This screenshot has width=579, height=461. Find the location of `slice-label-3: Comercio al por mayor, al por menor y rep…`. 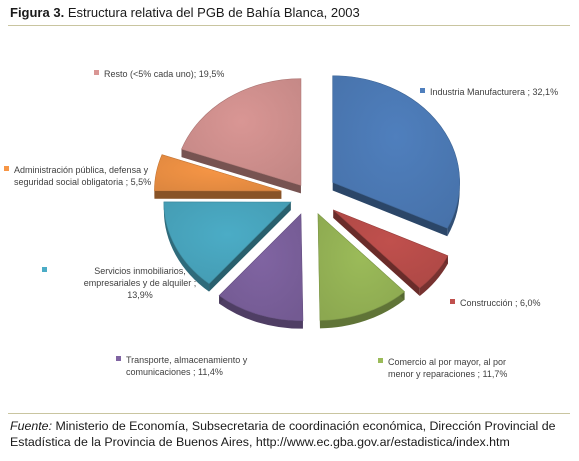

slice-label-3: Comercio al por mayor, al por menor y rep… is located at coordinates (447, 368).